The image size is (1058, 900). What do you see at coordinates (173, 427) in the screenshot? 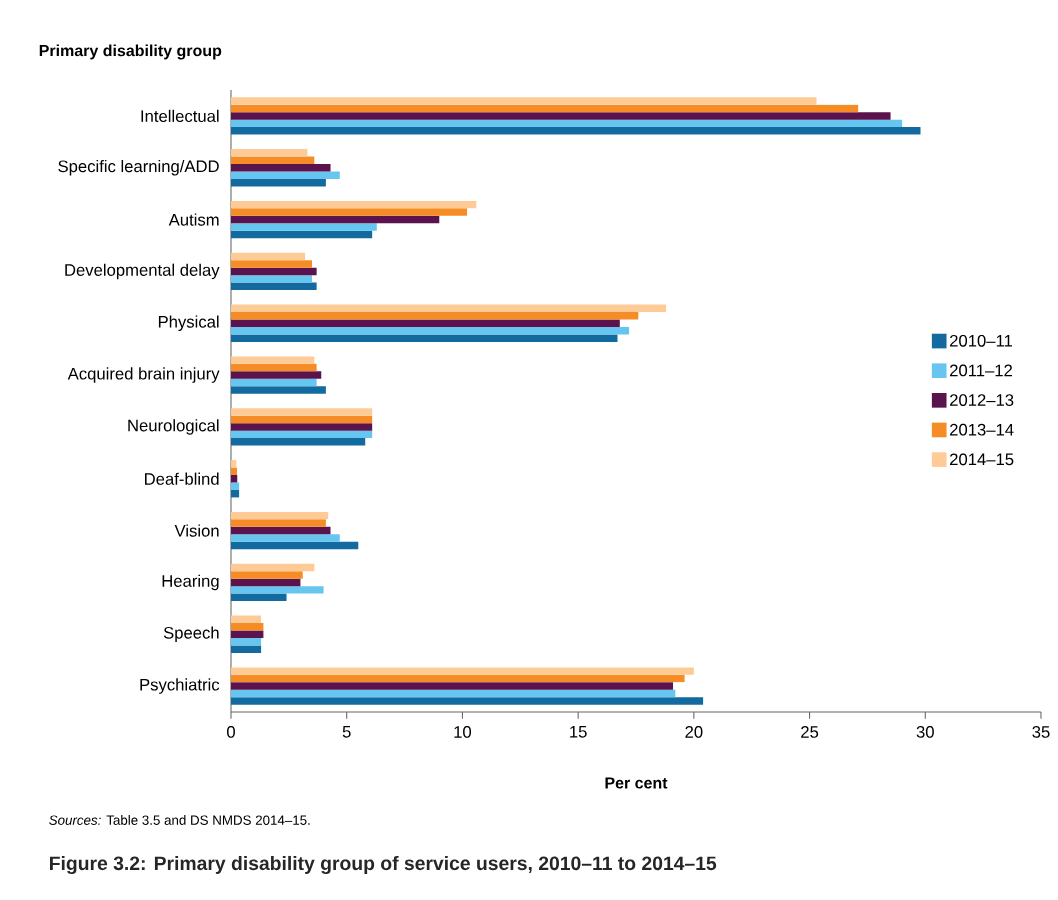
I see `y-tick-label: Neurological` at bounding box center [173, 427].